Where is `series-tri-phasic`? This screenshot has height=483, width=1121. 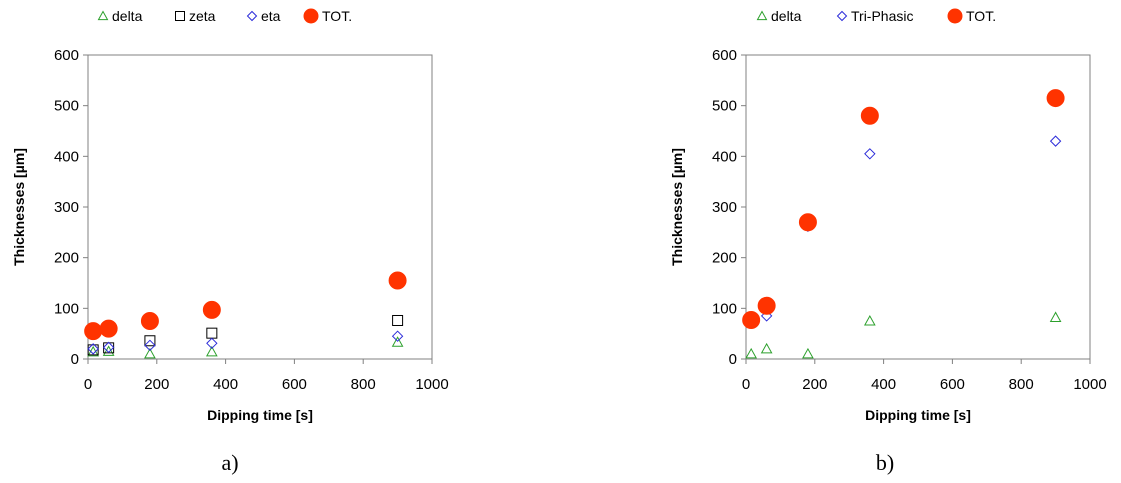
series-tri-phasic is located at coordinates (903, 230).